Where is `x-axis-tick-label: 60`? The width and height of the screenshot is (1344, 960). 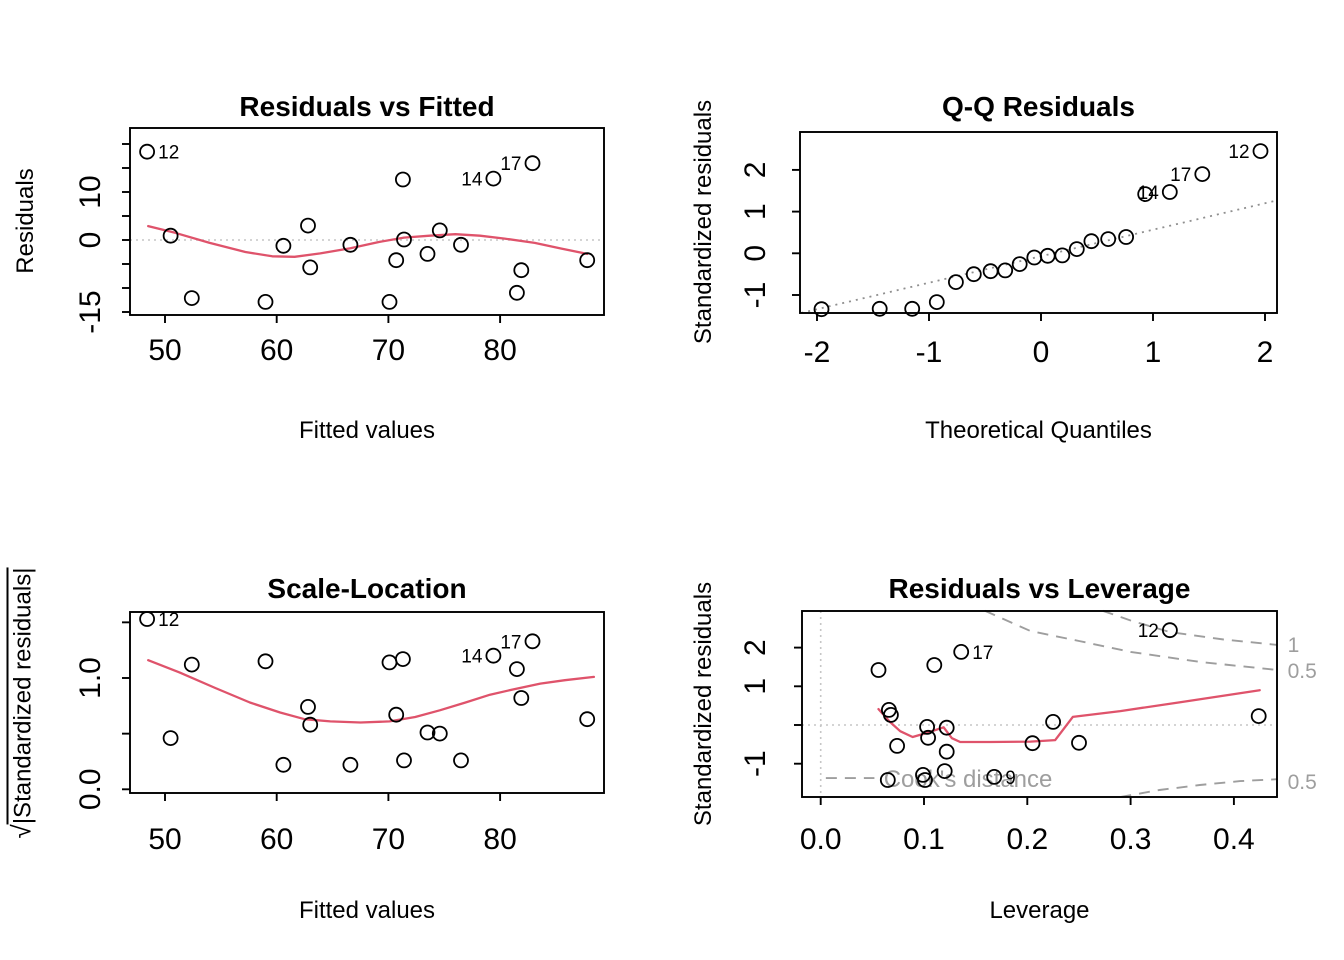
x-axis-tick-label: 60 is located at coordinates (276, 839).